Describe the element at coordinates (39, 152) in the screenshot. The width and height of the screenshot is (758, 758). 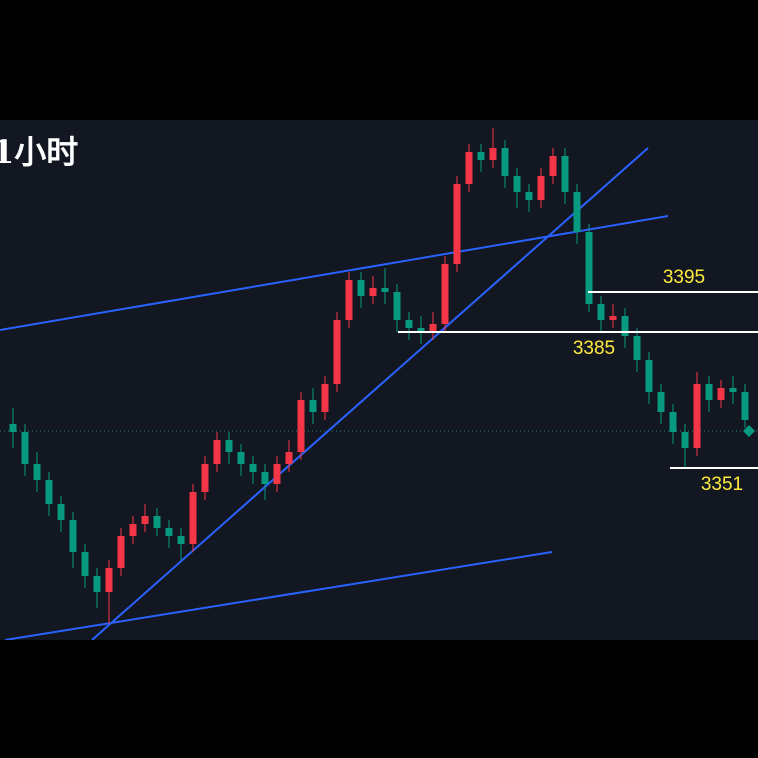
I see `chart-title: 1小时` at that location.